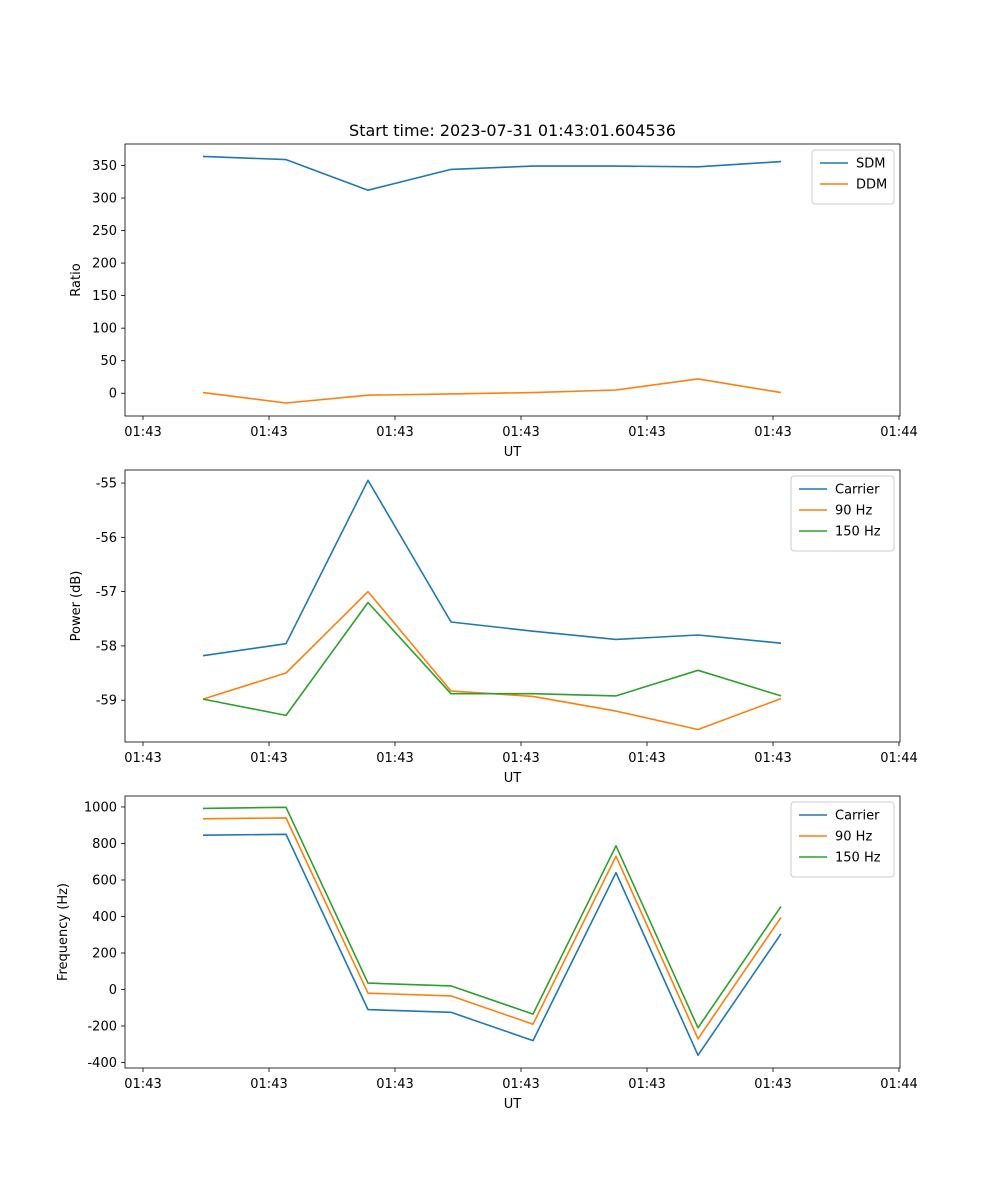 The width and height of the screenshot is (1000, 1200). Describe the element at coordinates (106, 592) in the screenshot. I see `y-tick-label: -57` at that location.